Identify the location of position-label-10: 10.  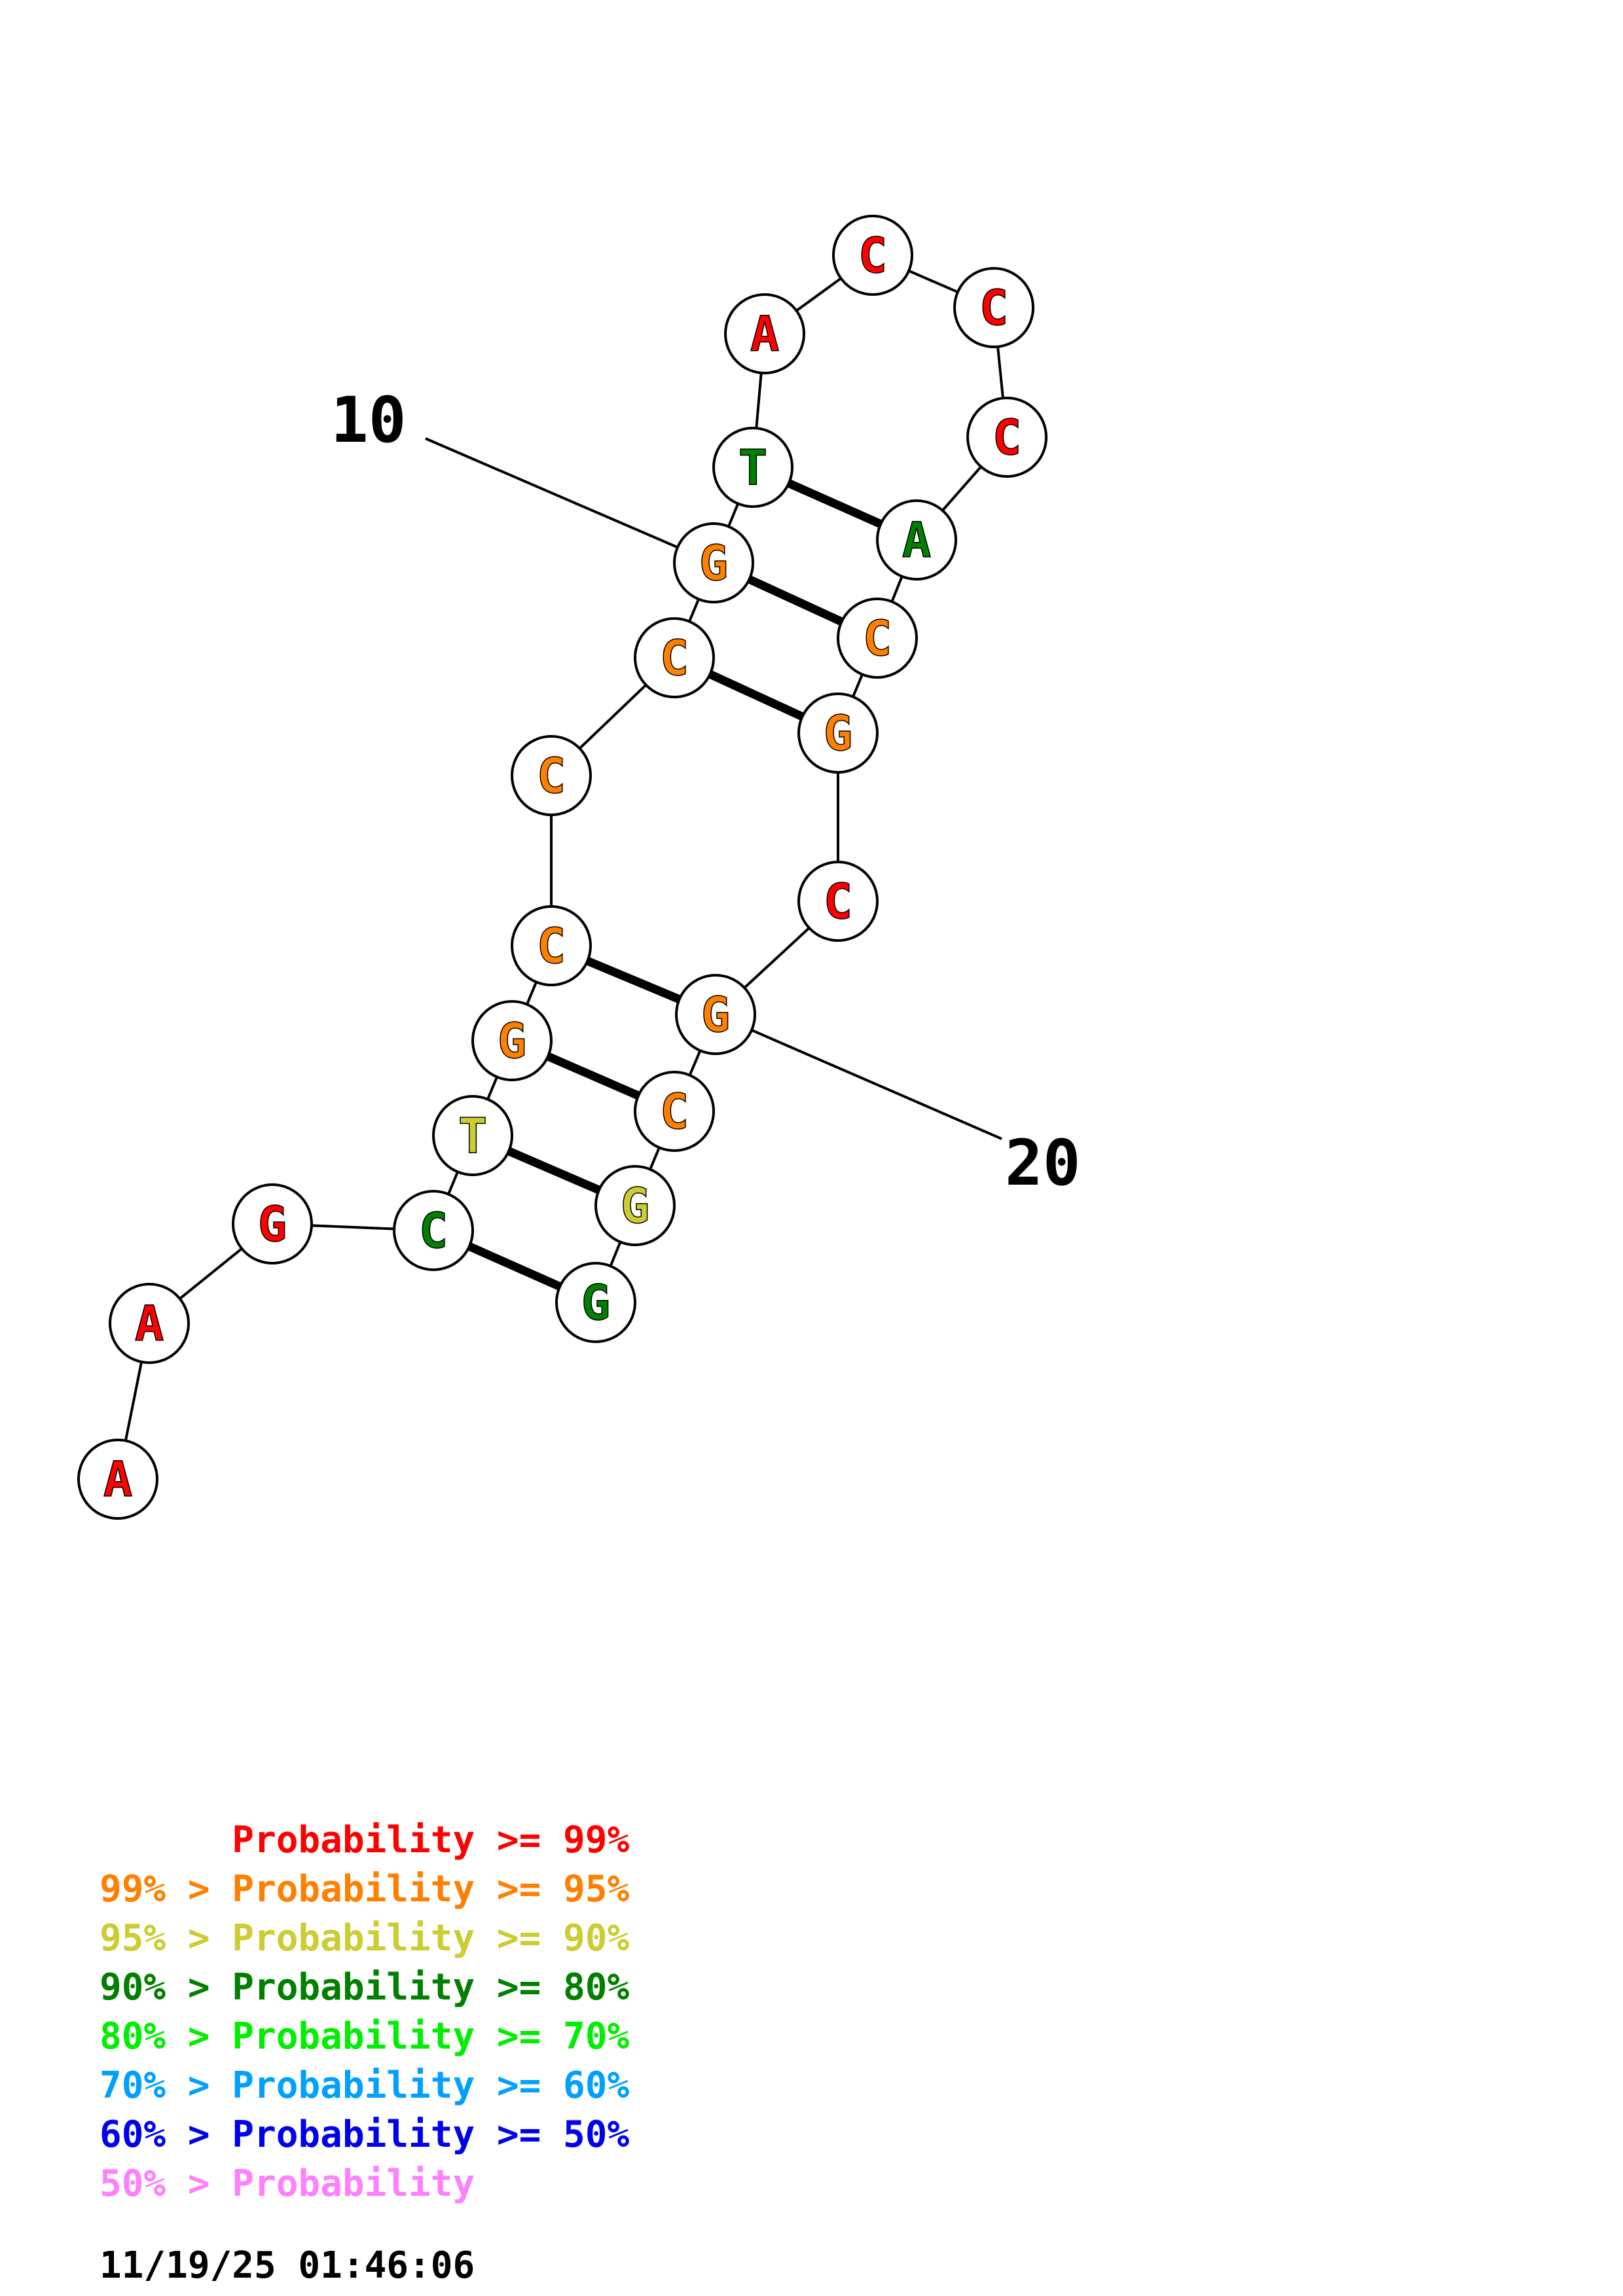
(369, 420).